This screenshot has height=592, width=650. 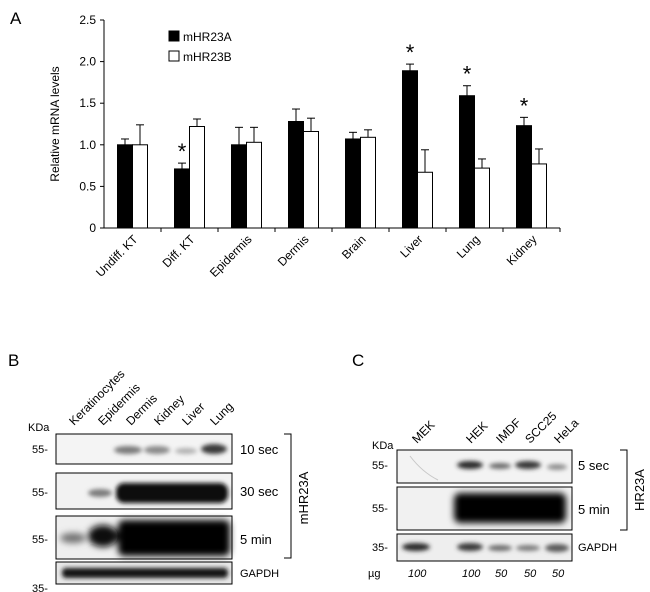 What do you see at coordinates (380, 509) in the screenshot?
I see `marker-55-c2: 55-` at bounding box center [380, 509].